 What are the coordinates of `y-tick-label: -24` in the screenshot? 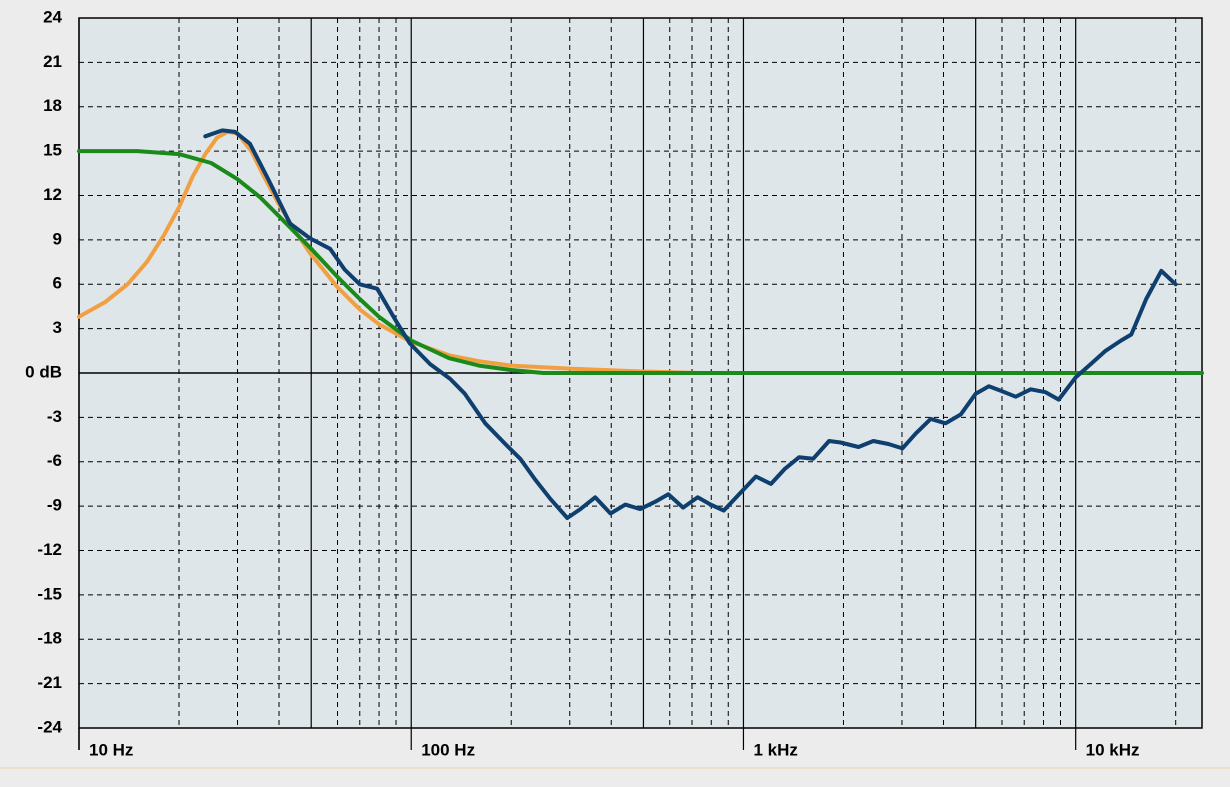 It's located at (49, 726).